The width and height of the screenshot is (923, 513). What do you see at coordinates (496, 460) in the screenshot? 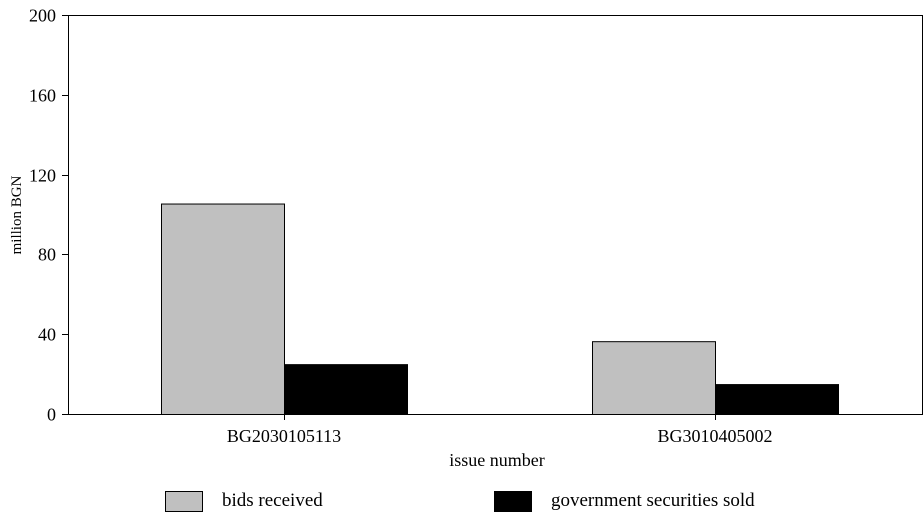
I see `x-axis-label: issue number` at bounding box center [496, 460].